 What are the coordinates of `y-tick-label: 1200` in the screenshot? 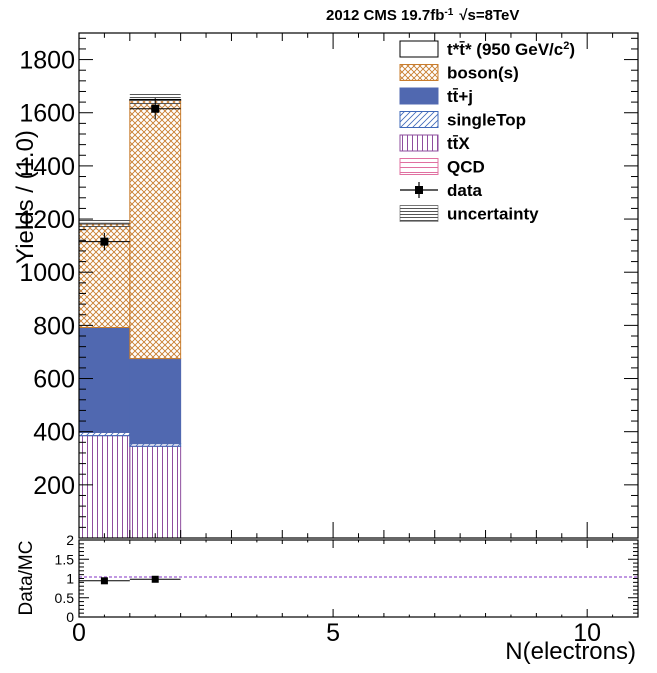 It's located at (47, 220).